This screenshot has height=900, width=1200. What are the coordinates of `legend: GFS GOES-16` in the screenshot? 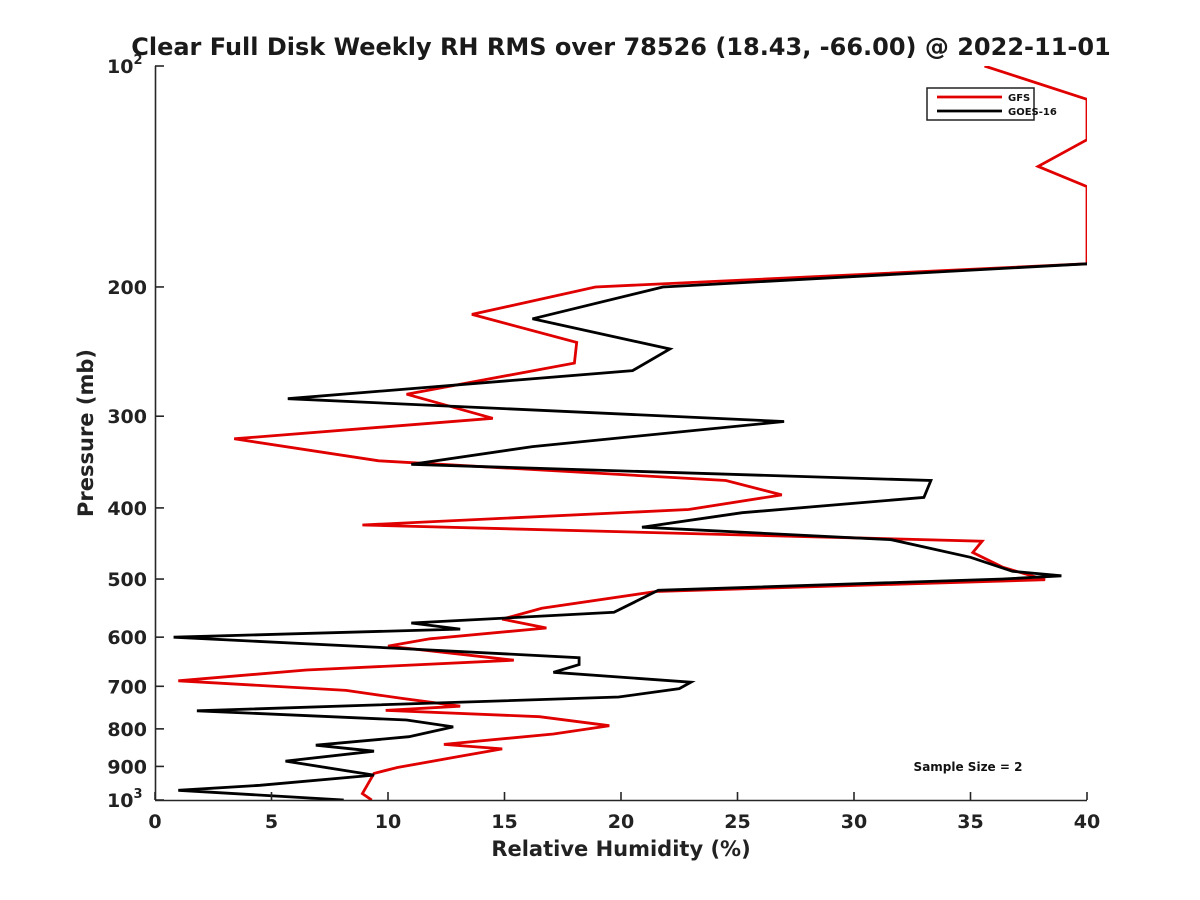 It's located at (991, 104).